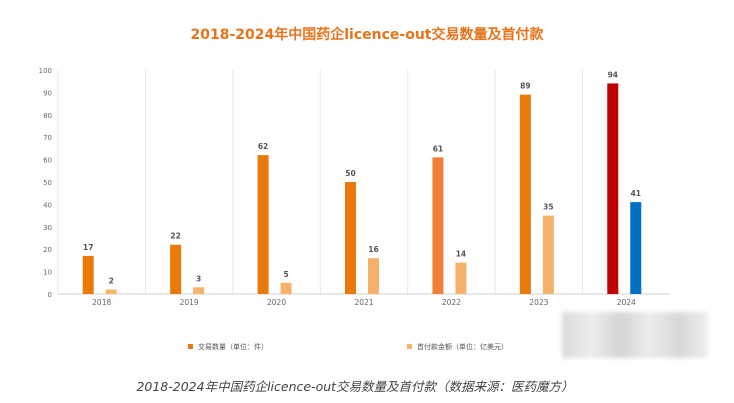  What do you see at coordinates (348, 346) in the screenshot?
I see `legend: 交易数量（单位：件） 首付款金额（单位：亿美元）` at bounding box center [348, 346].